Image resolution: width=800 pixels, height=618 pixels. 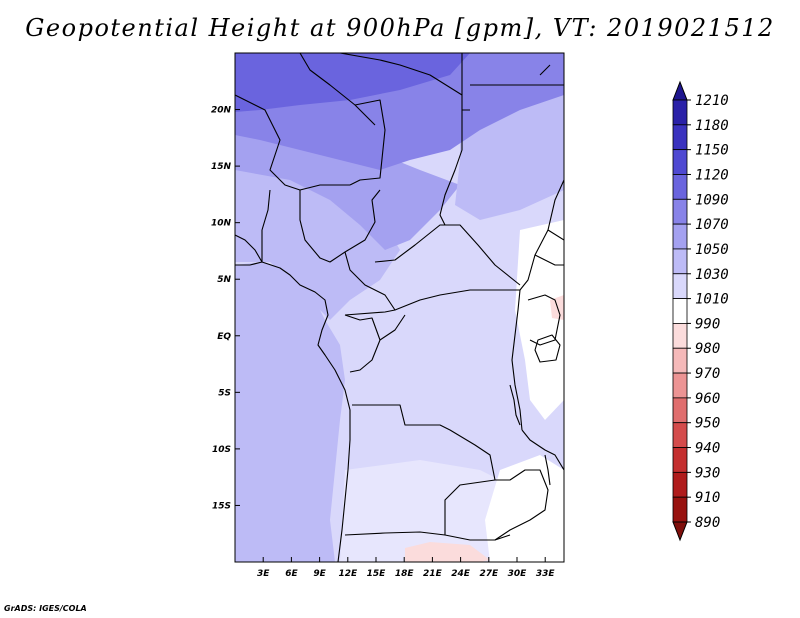 I want to click on x-axis: 3E 6E 9E 12E 15E 18E 21E 24E 27E 30E 33E, so click(x=406, y=568).